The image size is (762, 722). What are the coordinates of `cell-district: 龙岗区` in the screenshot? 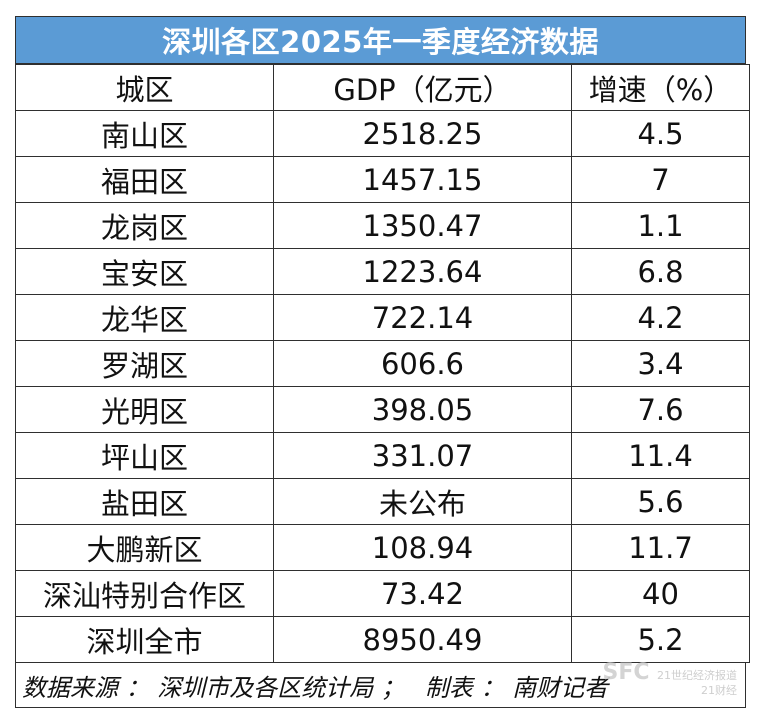 It's located at (144, 225).